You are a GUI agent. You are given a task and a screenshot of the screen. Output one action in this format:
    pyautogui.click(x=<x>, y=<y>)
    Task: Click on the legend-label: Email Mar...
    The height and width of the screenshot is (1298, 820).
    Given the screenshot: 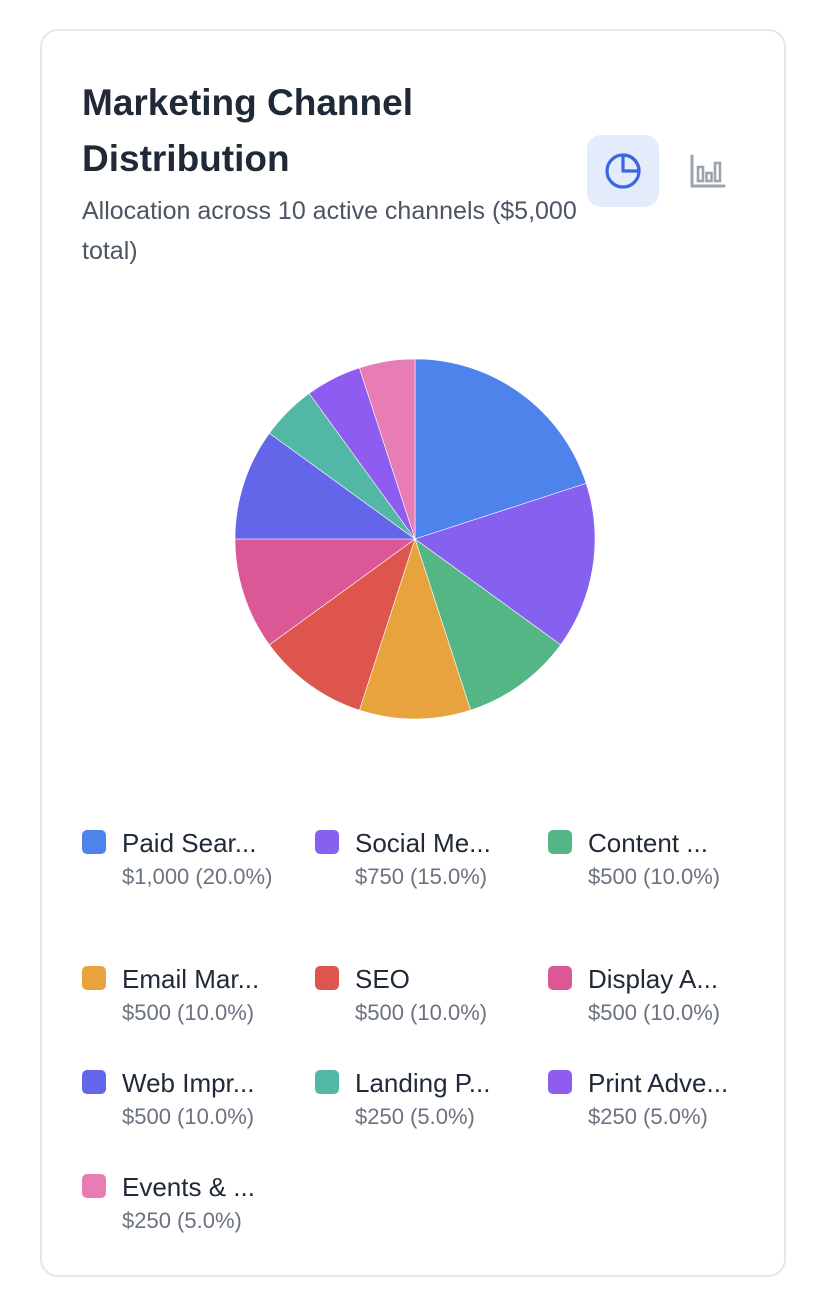 What is the action you would take?
    pyautogui.click(x=191, y=979)
    